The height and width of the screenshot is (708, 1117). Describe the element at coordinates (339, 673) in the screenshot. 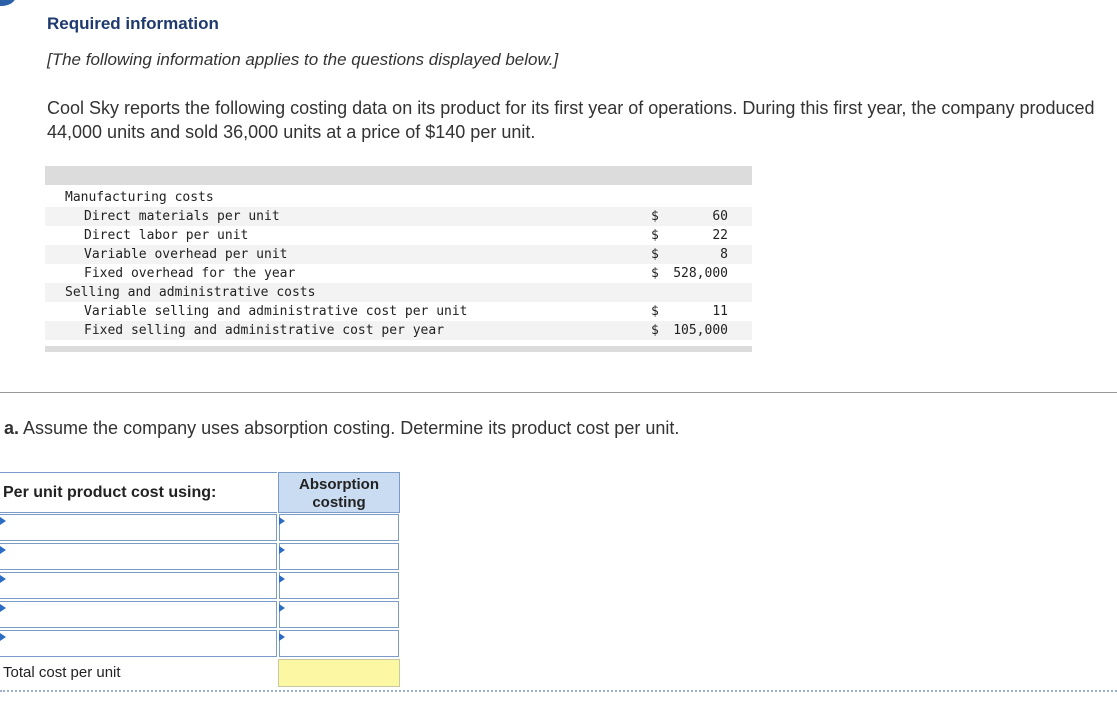

I see `total-value-cell` at that location.